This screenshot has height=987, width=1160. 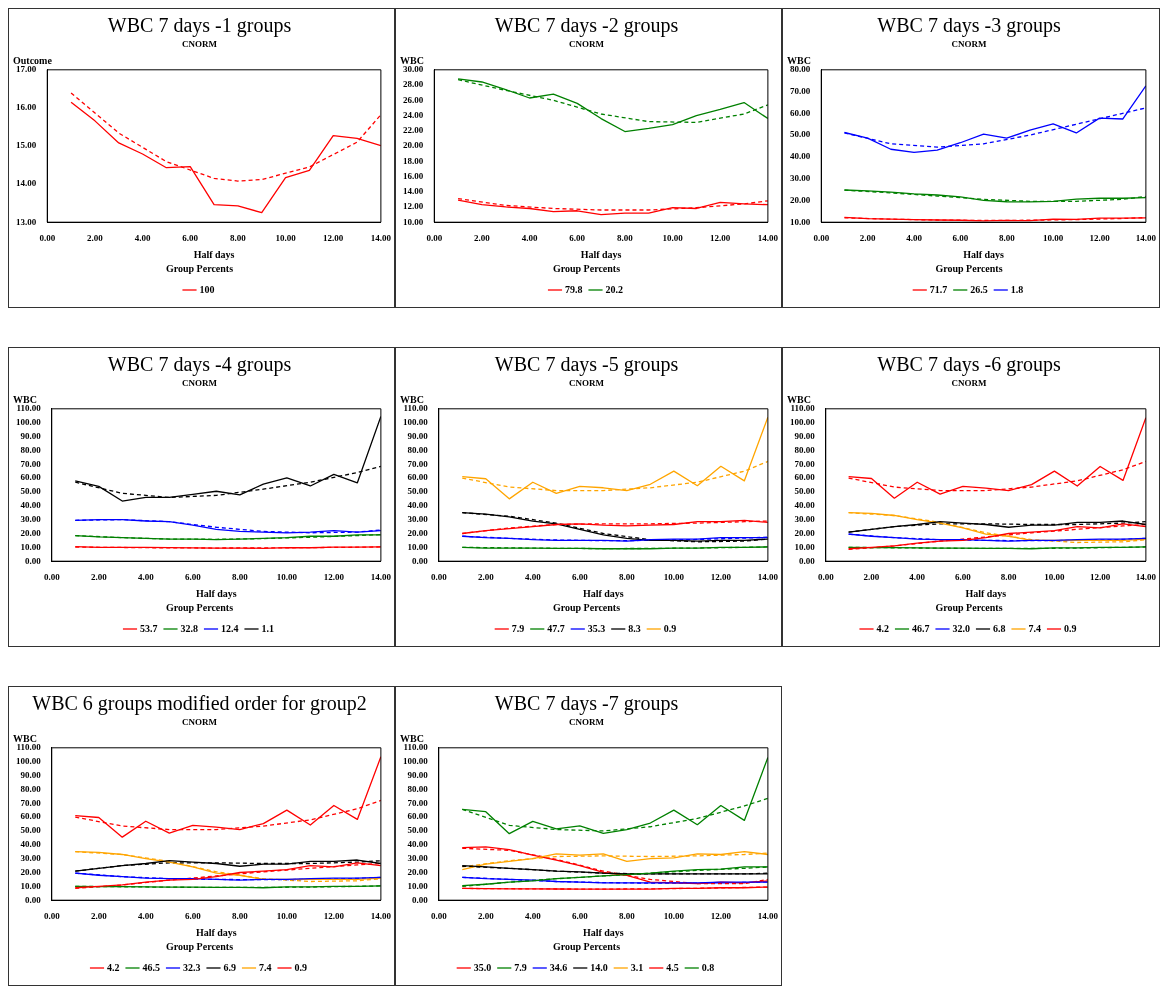 What do you see at coordinates (413, 191) in the screenshot?
I see `y-tick-label: 14.00` at bounding box center [413, 191].